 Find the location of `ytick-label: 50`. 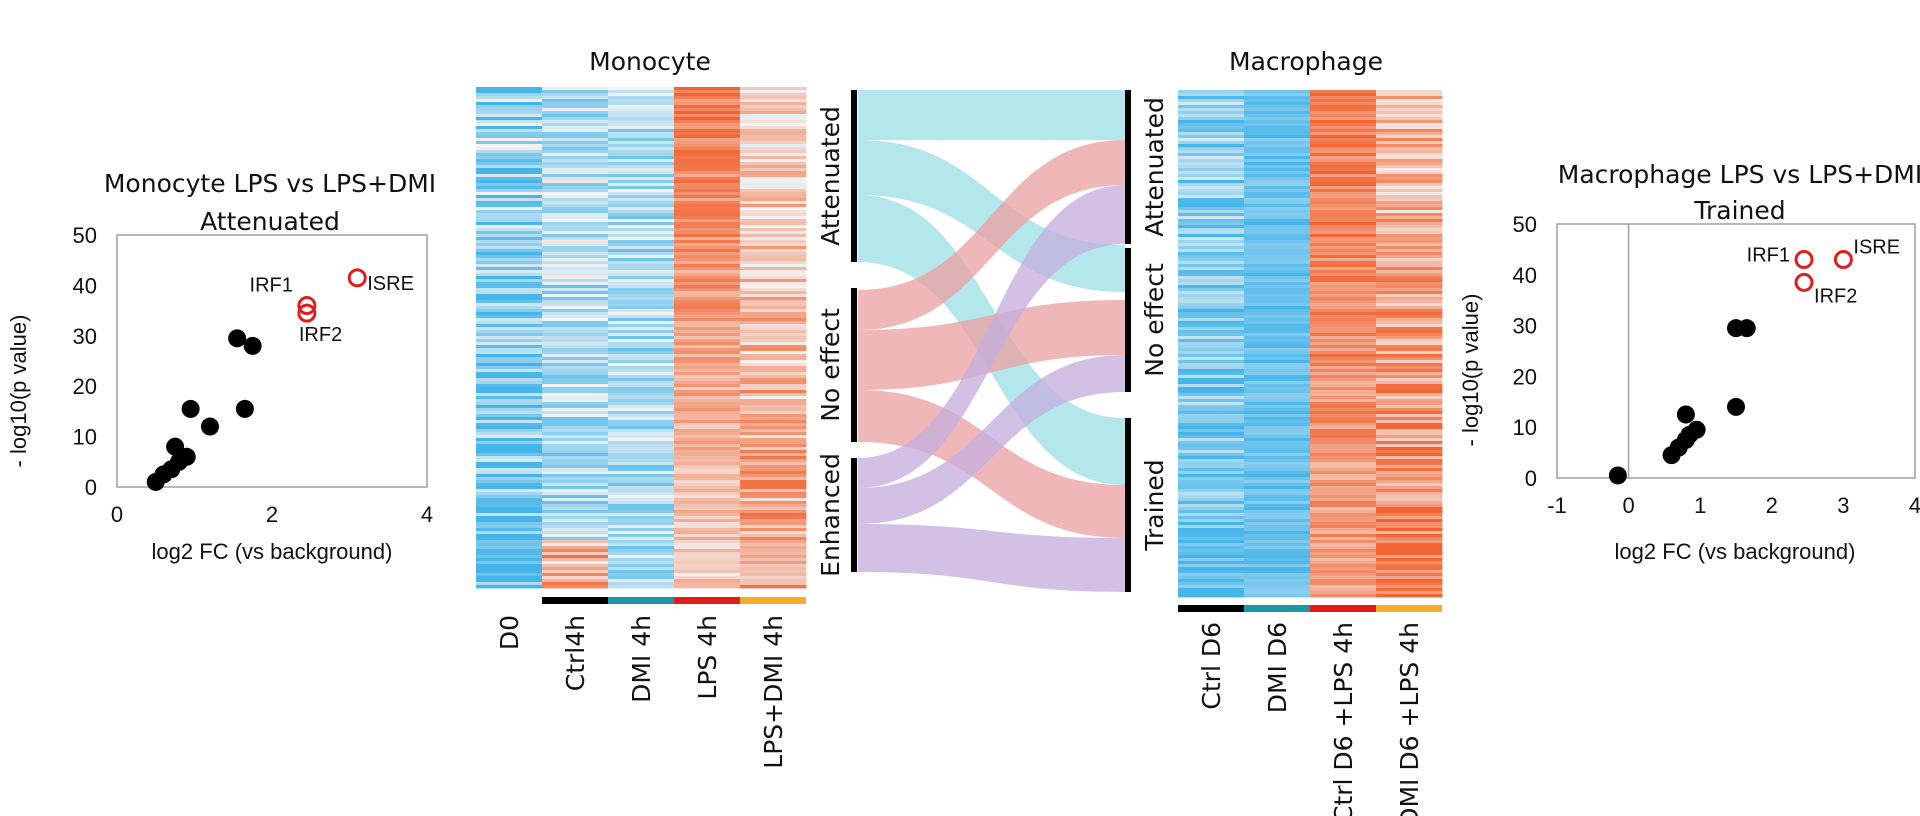

ytick-label: 50 is located at coordinates (85, 235).